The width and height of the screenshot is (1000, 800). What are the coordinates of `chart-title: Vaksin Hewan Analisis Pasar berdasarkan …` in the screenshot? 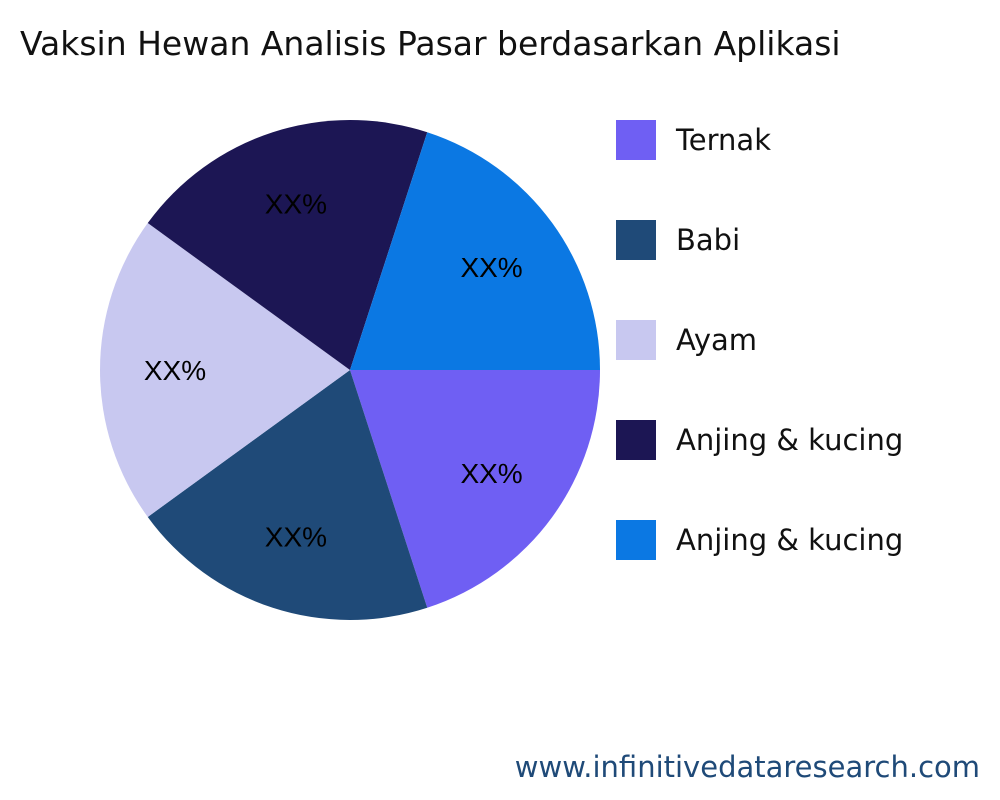 It's located at (430, 43).